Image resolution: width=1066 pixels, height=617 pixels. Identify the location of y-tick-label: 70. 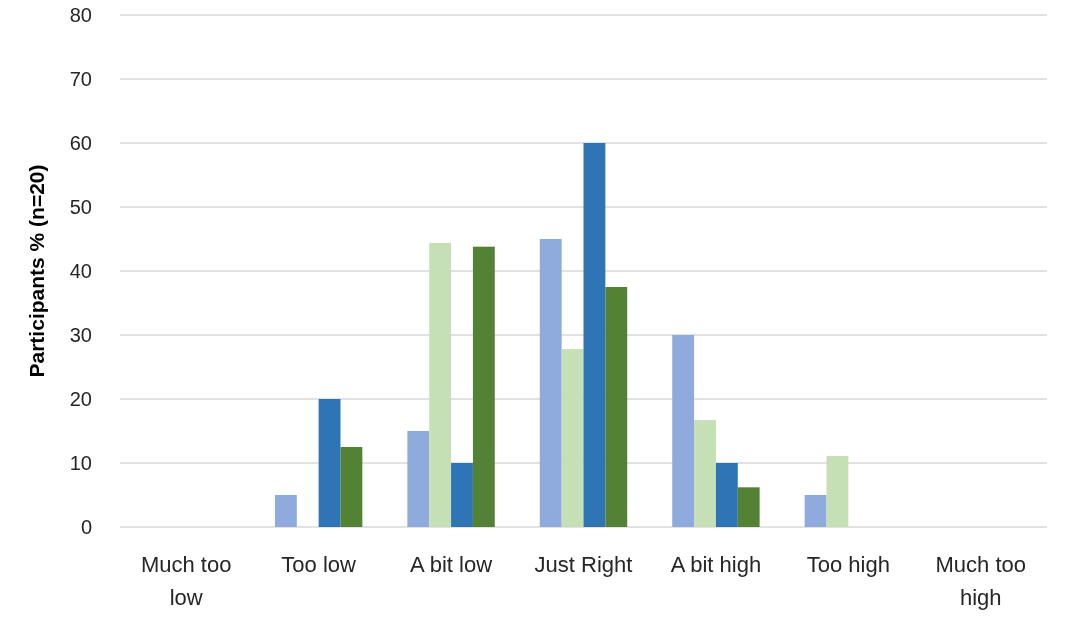
(80, 79).